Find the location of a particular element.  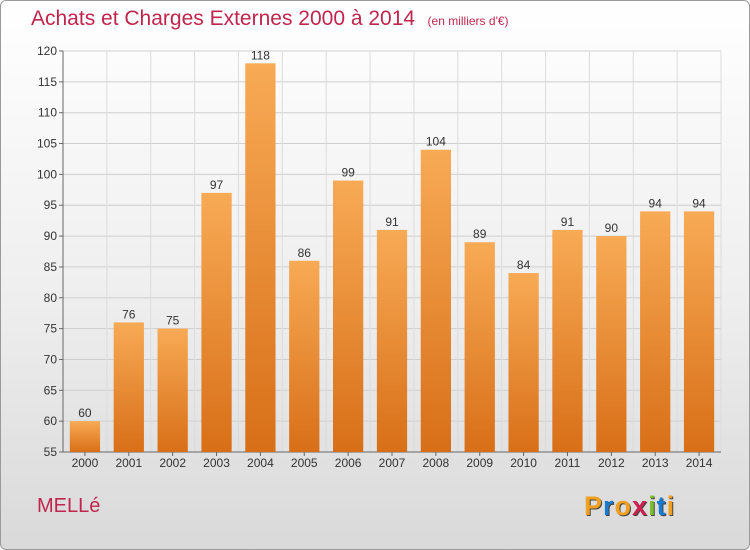

bar-2008 is located at coordinates (436, 300).